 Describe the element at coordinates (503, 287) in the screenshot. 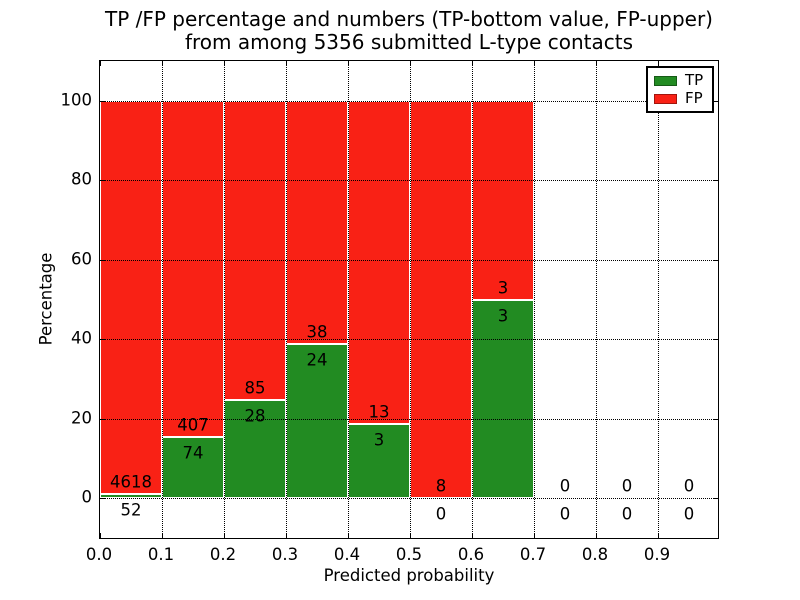

I see `fp-count-label-0.6: 3` at that location.